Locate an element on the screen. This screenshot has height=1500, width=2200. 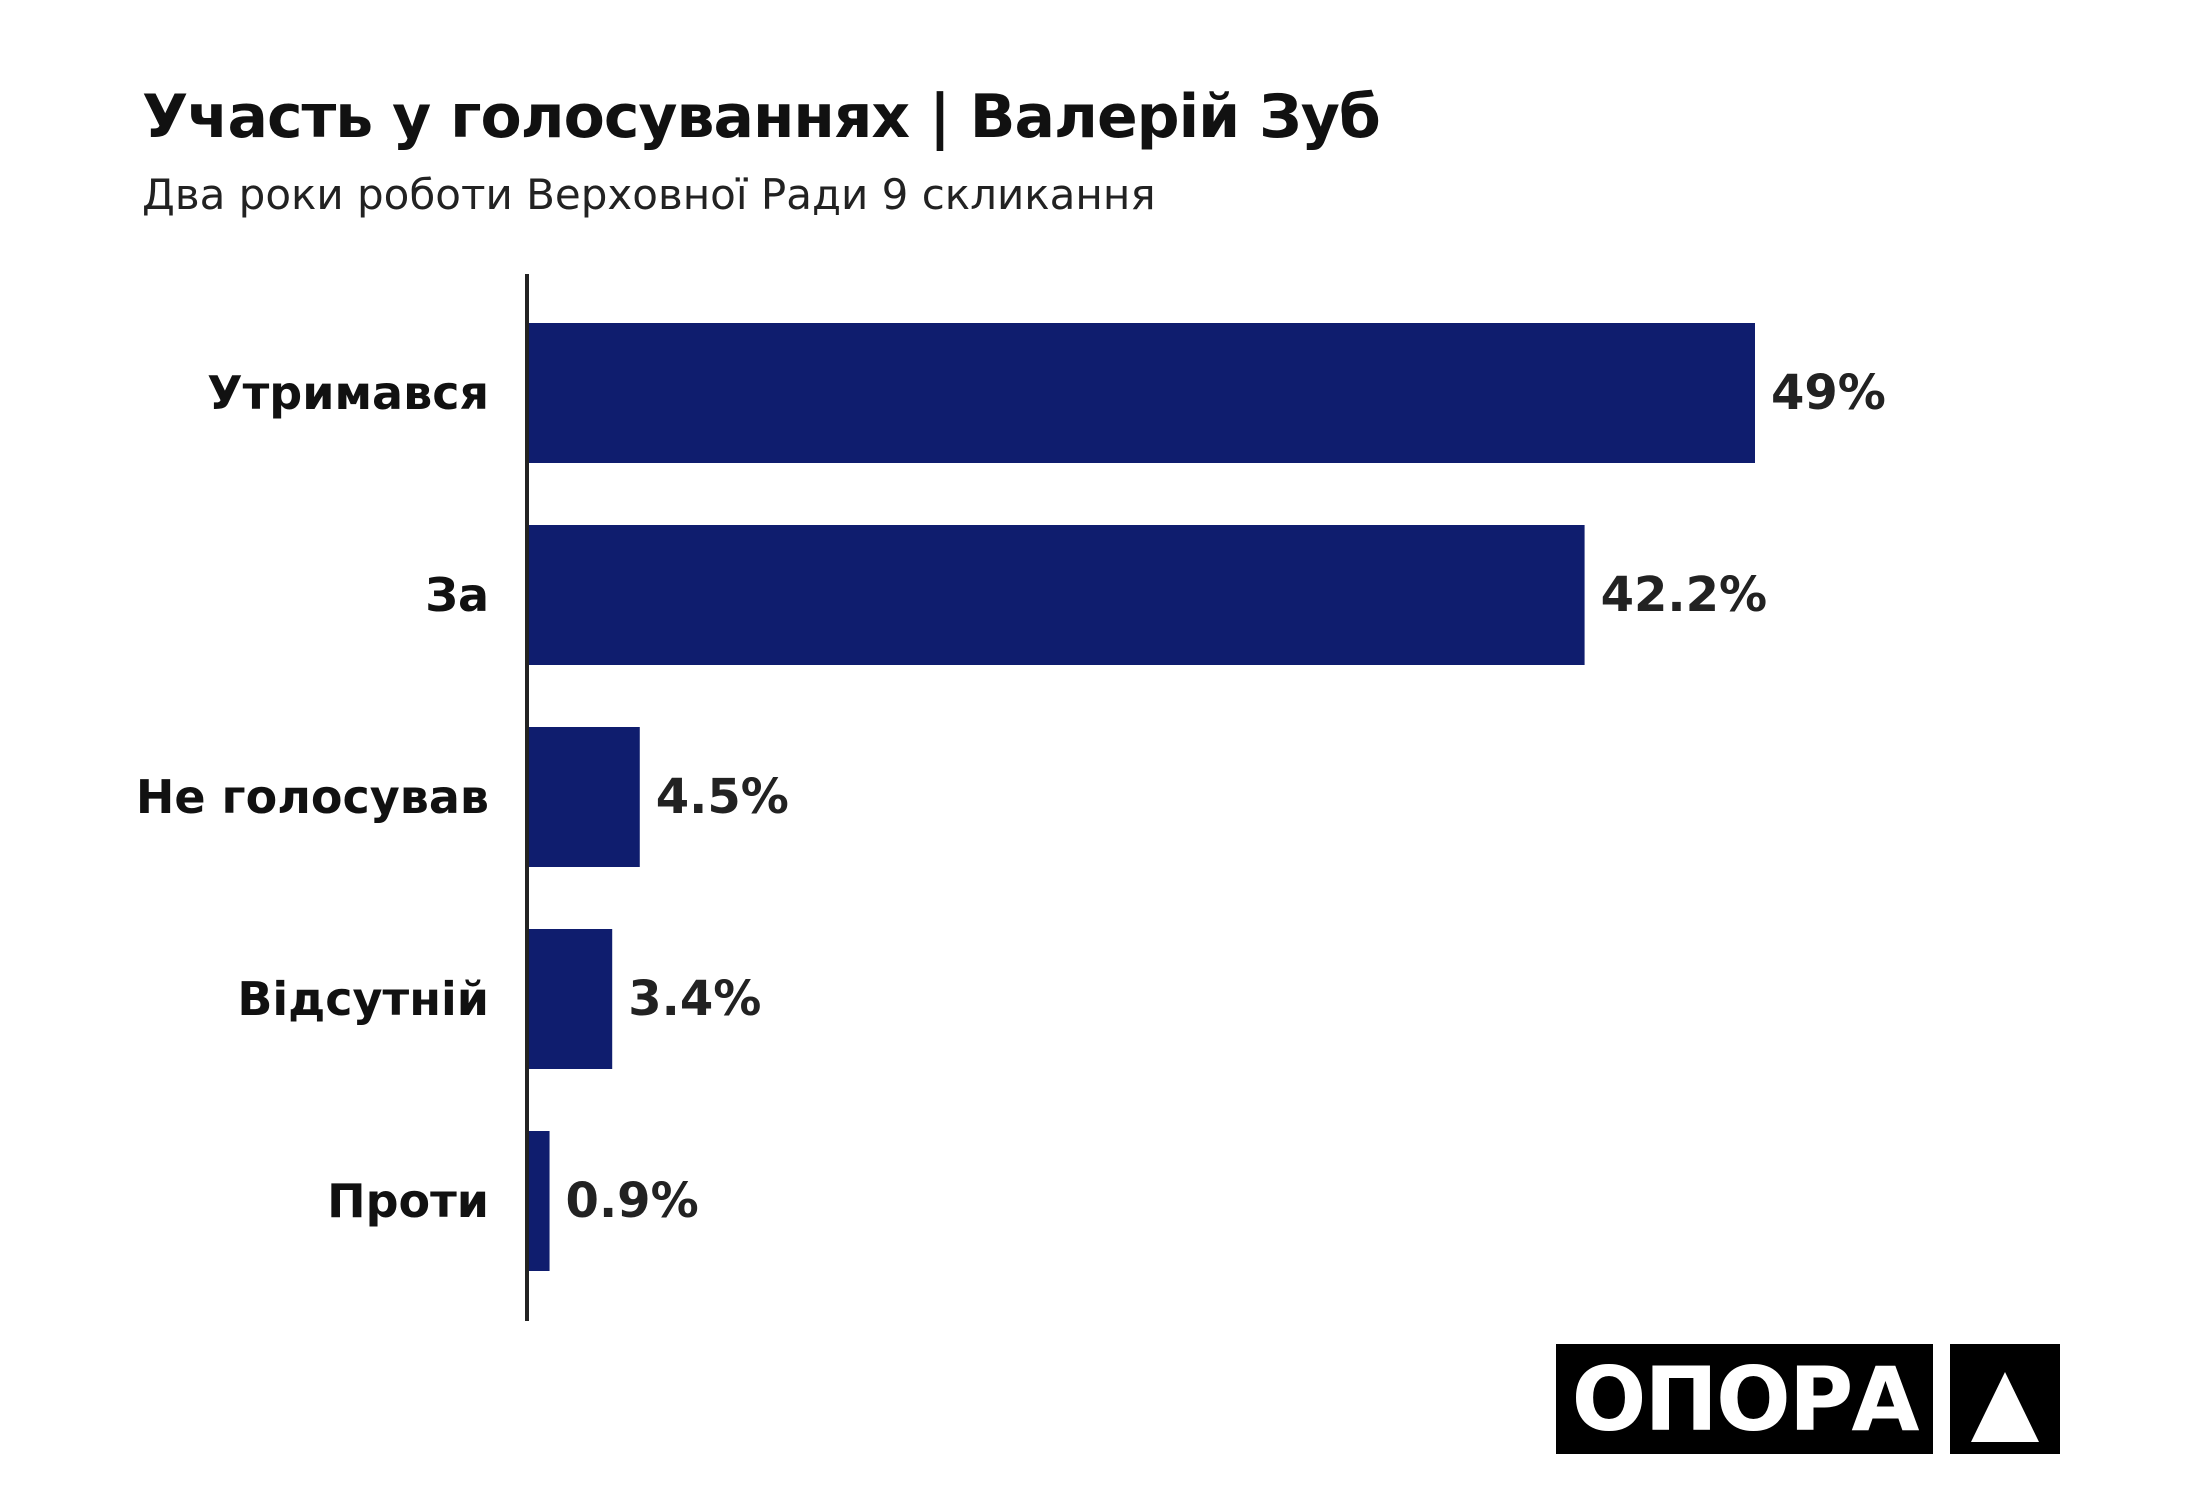
category-label: Не голосував is located at coordinates (312, 797).